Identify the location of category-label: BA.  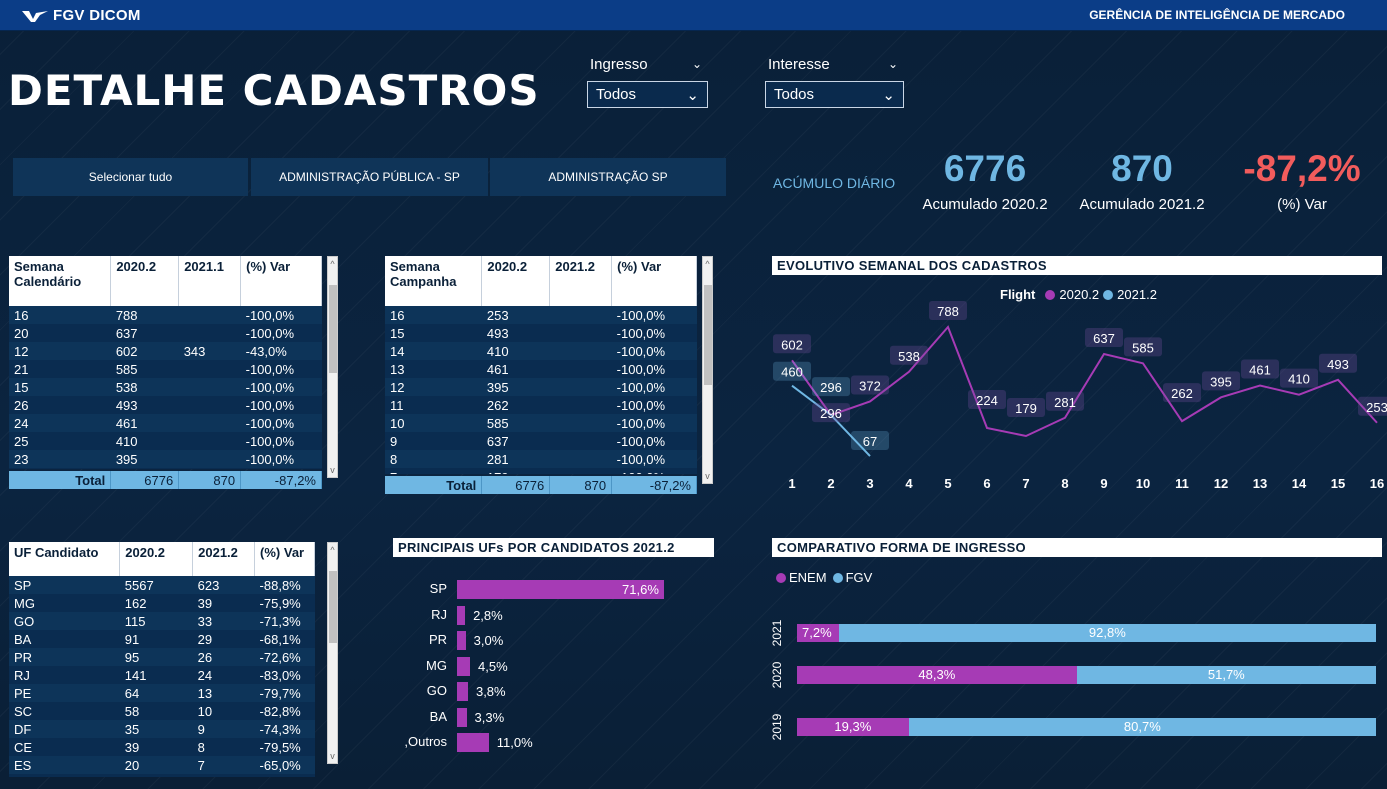
(438, 716).